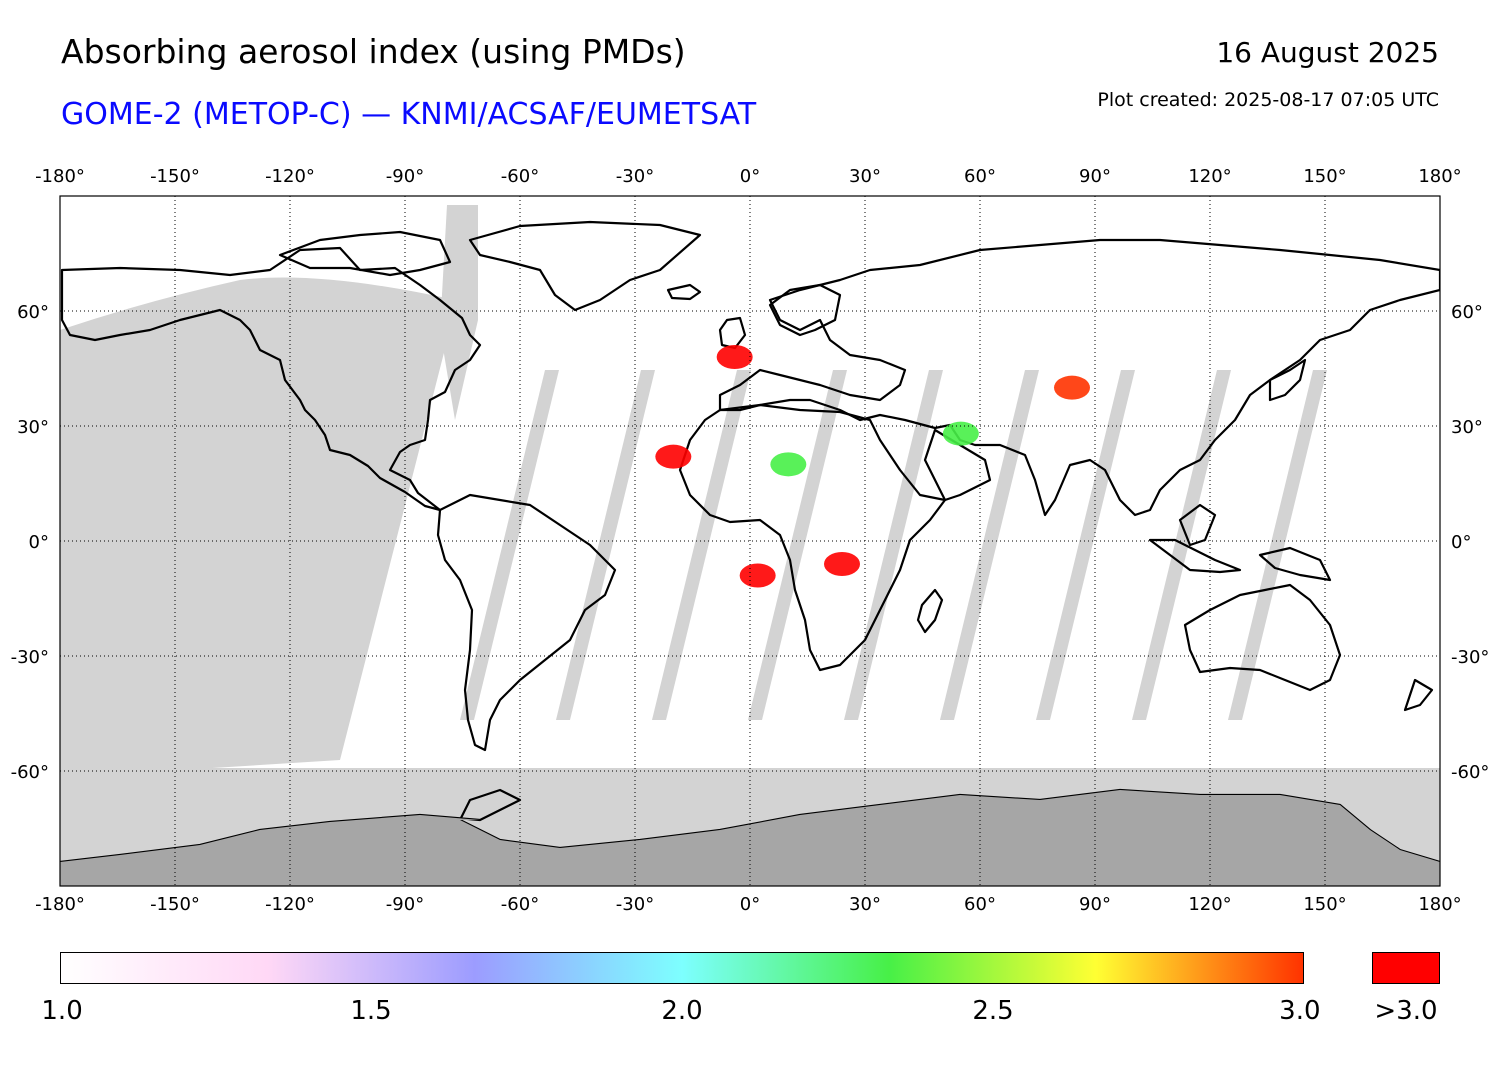  What do you see at coordinates (1406, 968) in the screenshot?
I see `colorbar-over-swatch` at bounding box center [1406, 968].